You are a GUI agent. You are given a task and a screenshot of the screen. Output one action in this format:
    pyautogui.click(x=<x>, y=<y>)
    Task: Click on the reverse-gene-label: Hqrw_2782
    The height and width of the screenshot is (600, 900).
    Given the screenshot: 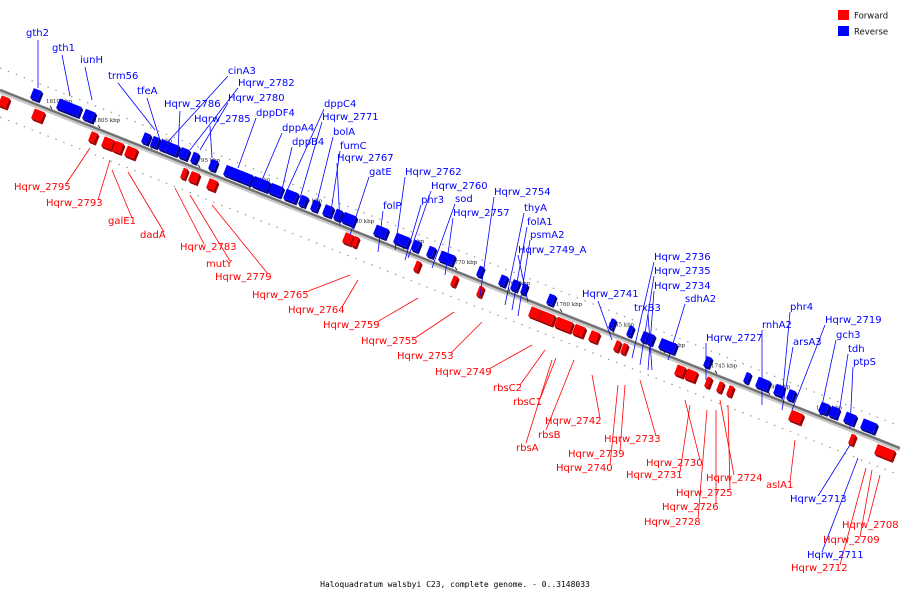 What is the action you would take?
    pyautogui.click(x=266, y=83)
    